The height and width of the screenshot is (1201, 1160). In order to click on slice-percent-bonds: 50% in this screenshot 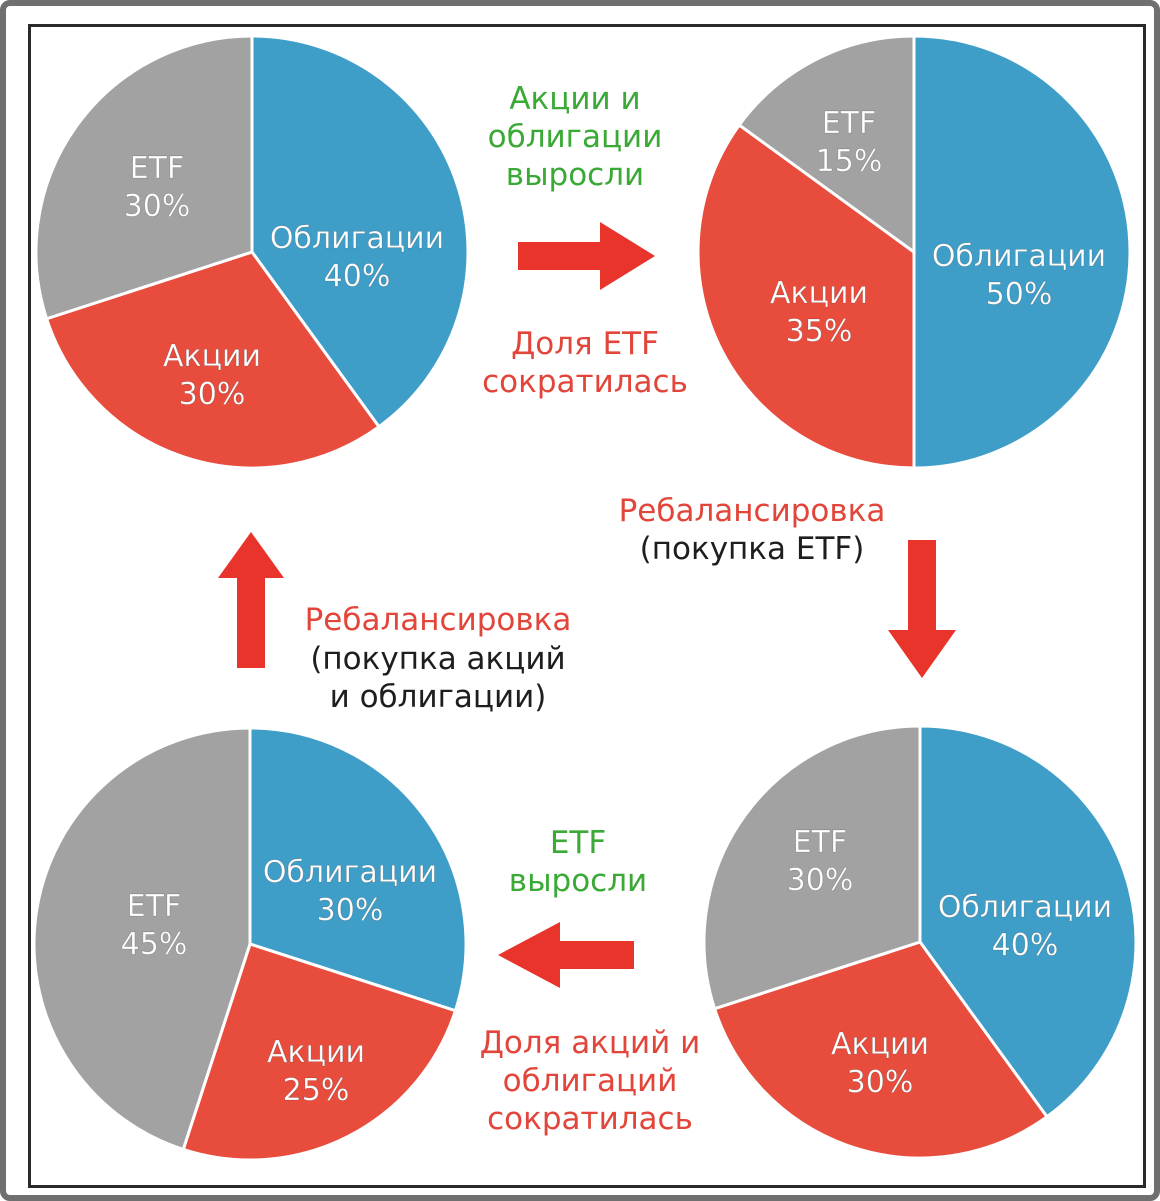, I will do `click(1019, 294)`.